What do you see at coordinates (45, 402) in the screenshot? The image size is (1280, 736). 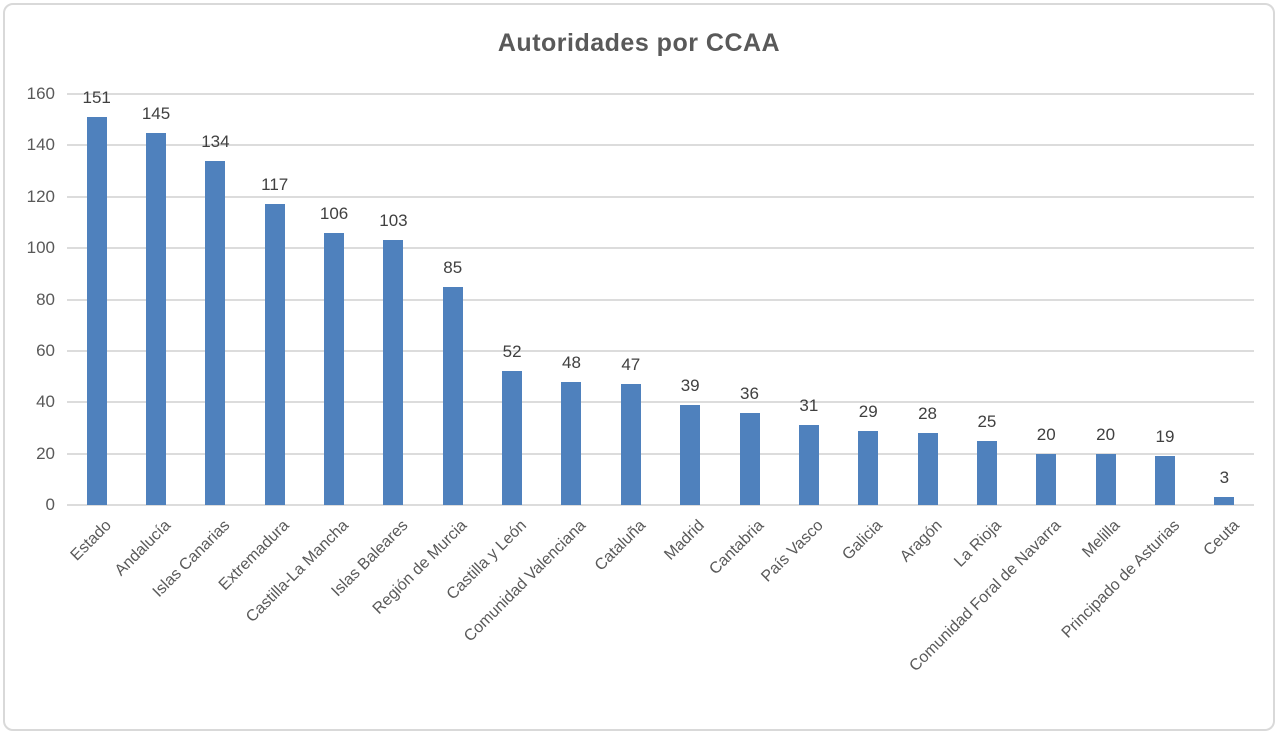 I see `y-axis-tick-label: 40` at bounding box center [45, 402].